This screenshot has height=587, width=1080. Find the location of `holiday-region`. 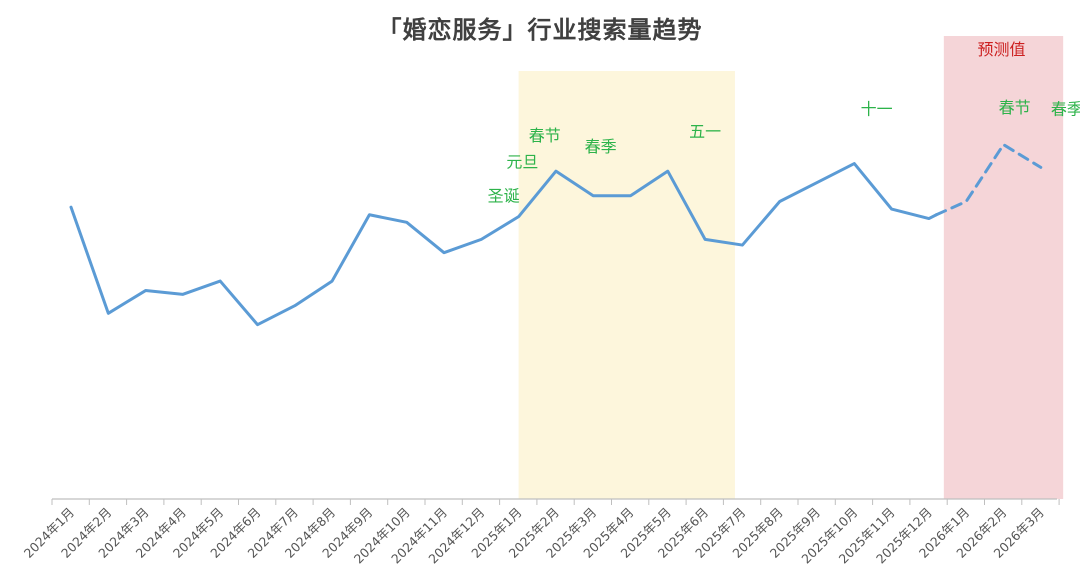

holiday-region is located at coordinates (626, 285).